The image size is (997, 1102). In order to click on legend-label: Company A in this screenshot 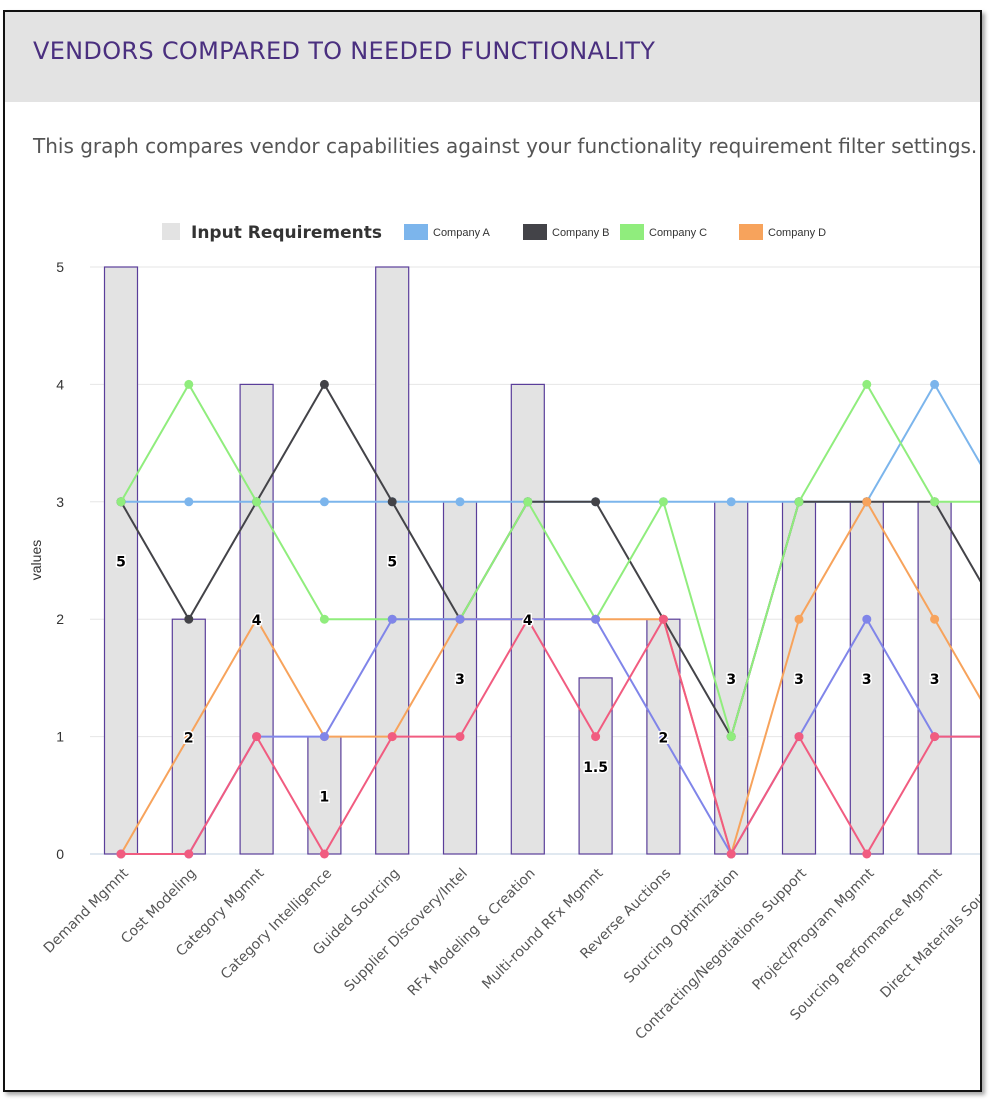, I will do `click(462, 233)`.